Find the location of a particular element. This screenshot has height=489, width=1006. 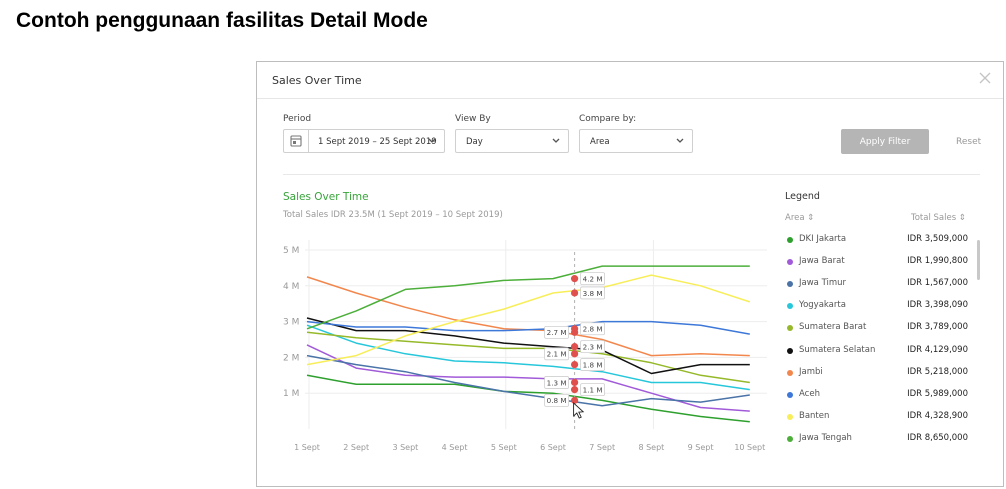

sort-by-total-header: Total Sales ⇕ is located at coordinates (938, 218).